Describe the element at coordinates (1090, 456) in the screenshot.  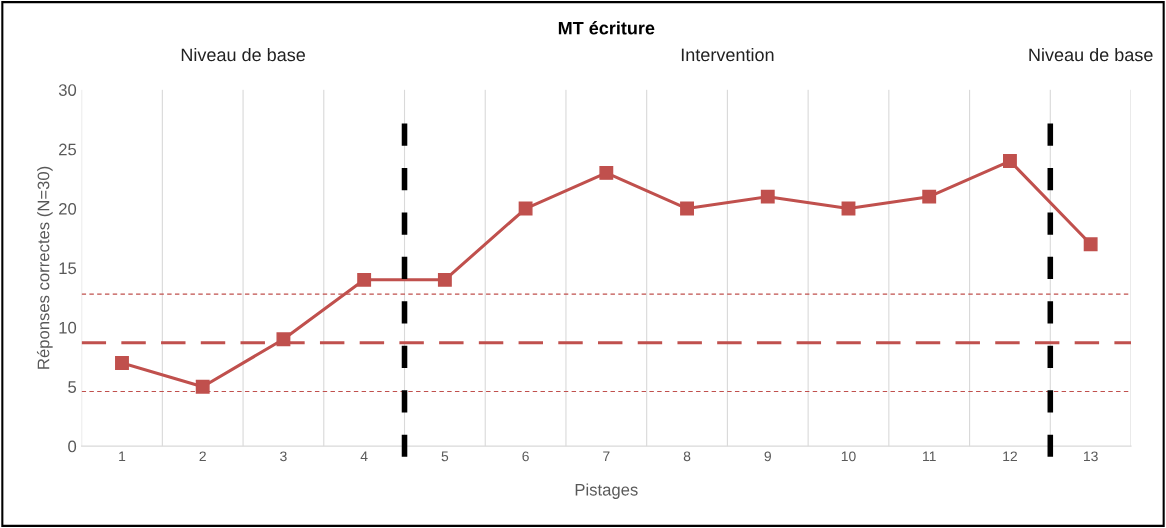
I see `x-tick-label: 13` at that location.